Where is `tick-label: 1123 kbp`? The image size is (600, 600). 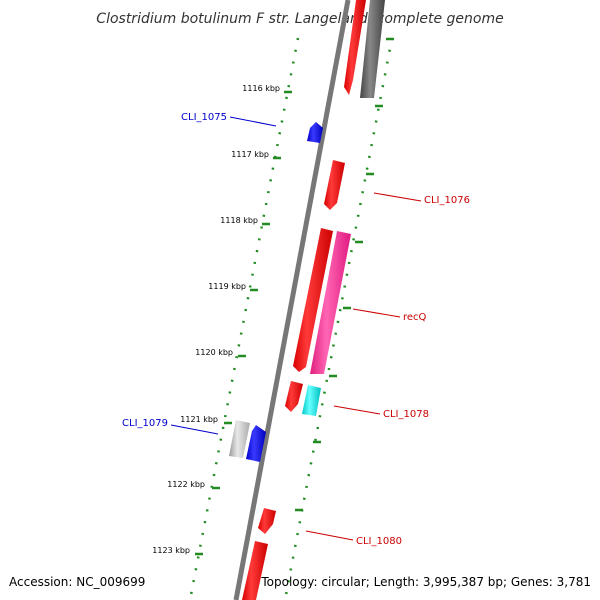 tick-label: 1123 kbp is located at coordinates (171, 550).